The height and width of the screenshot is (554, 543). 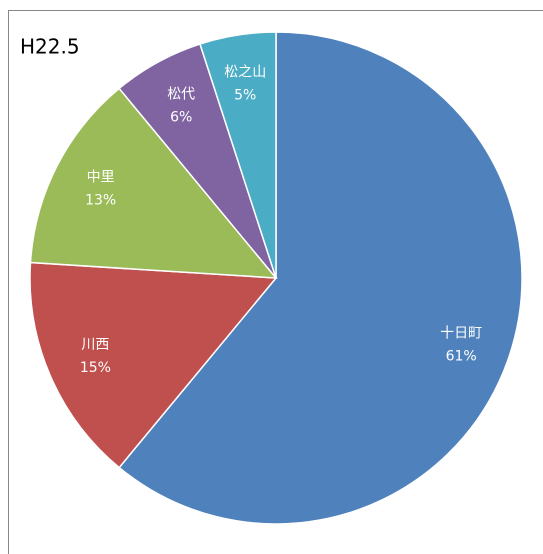 What do you see at coordinates (100, 201) in the screenshot?
I see `slice-value-label: 13%` at bounding box center [100, 201].